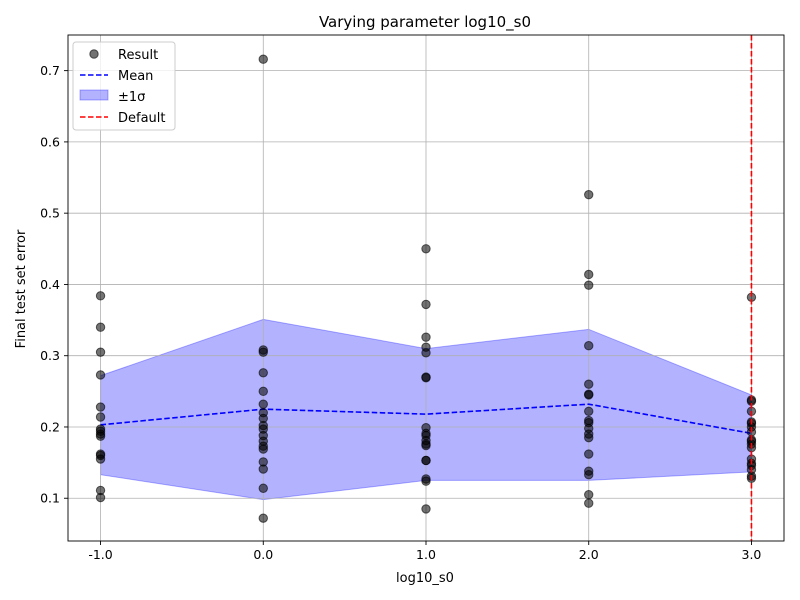  Describe the element at coordinates (131, 97) in the screenshot. I see `legend-band-label: ±1σ` at that location.